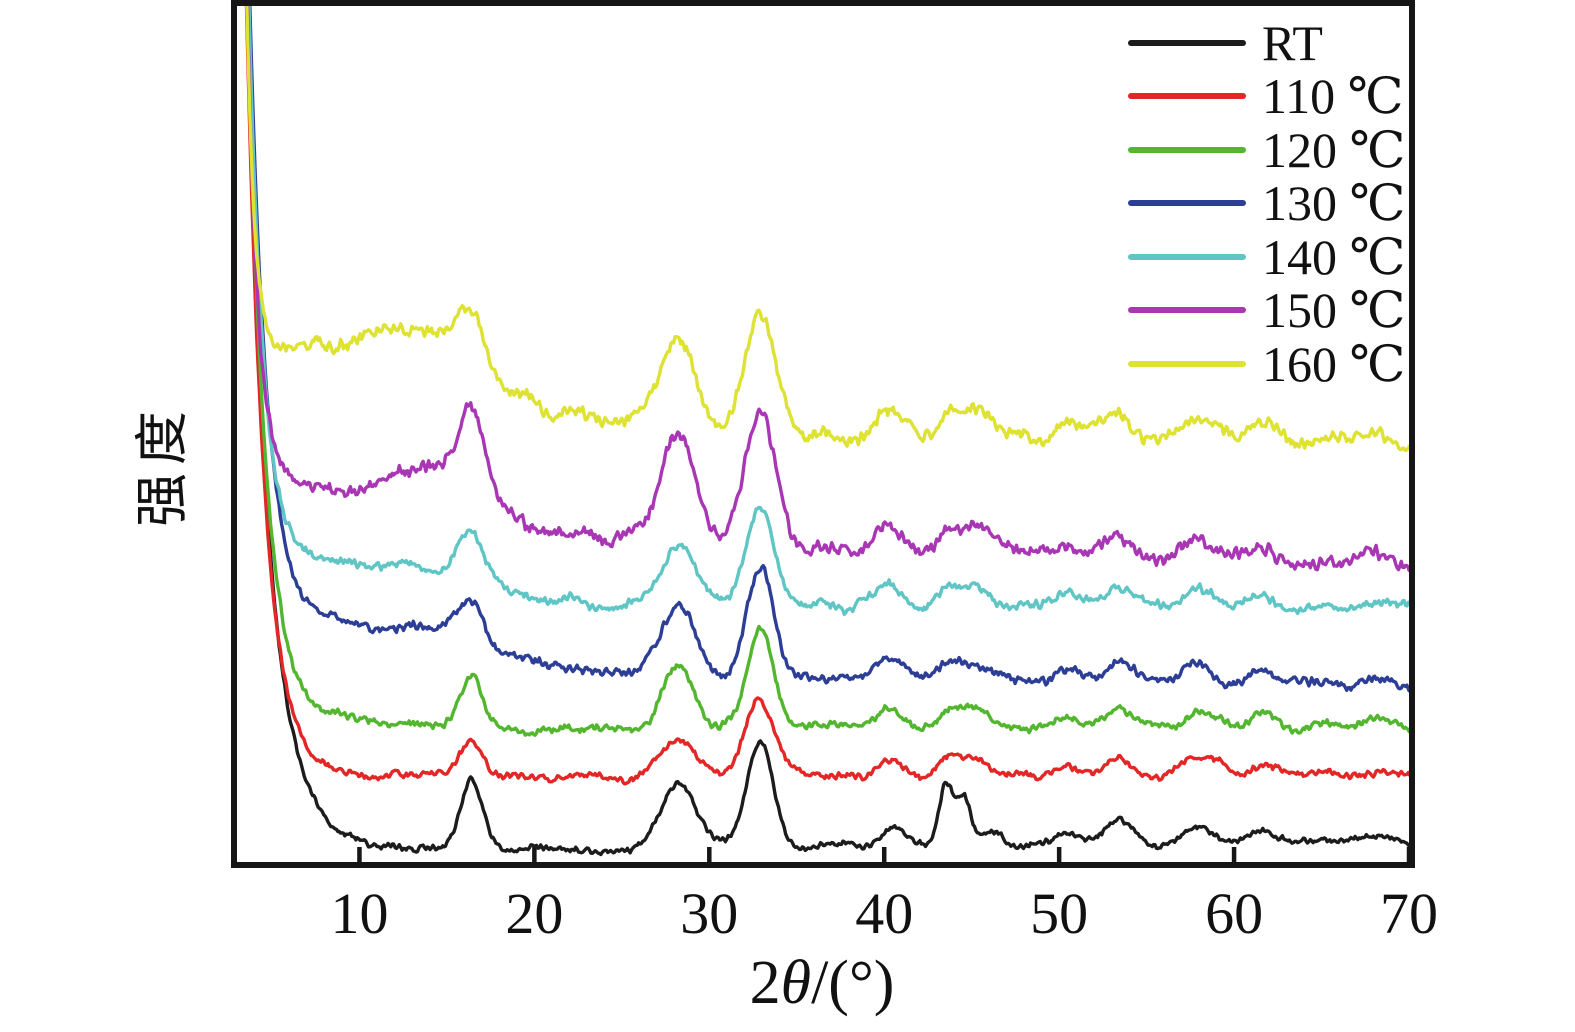 Image resolution: width=1575 pixels, height=1032 pixels. I want to click on legend-item-110C: 110 ℃, so click(1266, 97).